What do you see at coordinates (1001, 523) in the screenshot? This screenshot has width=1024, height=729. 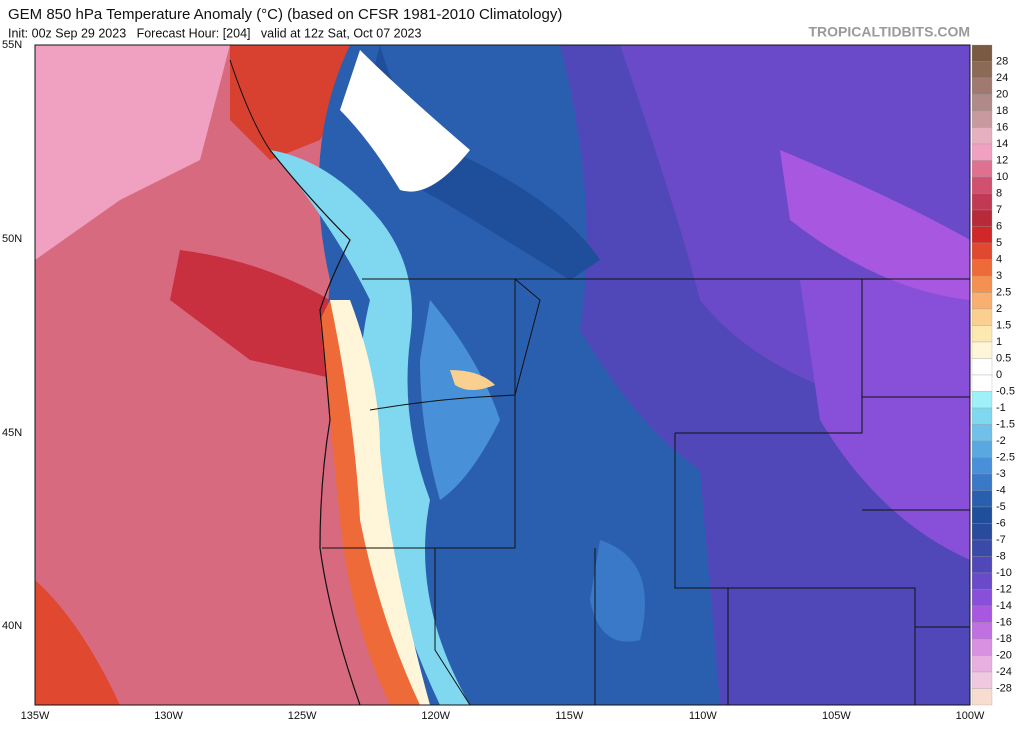 I see `colorbar-label: -6` at bounding box center [1001, 523].